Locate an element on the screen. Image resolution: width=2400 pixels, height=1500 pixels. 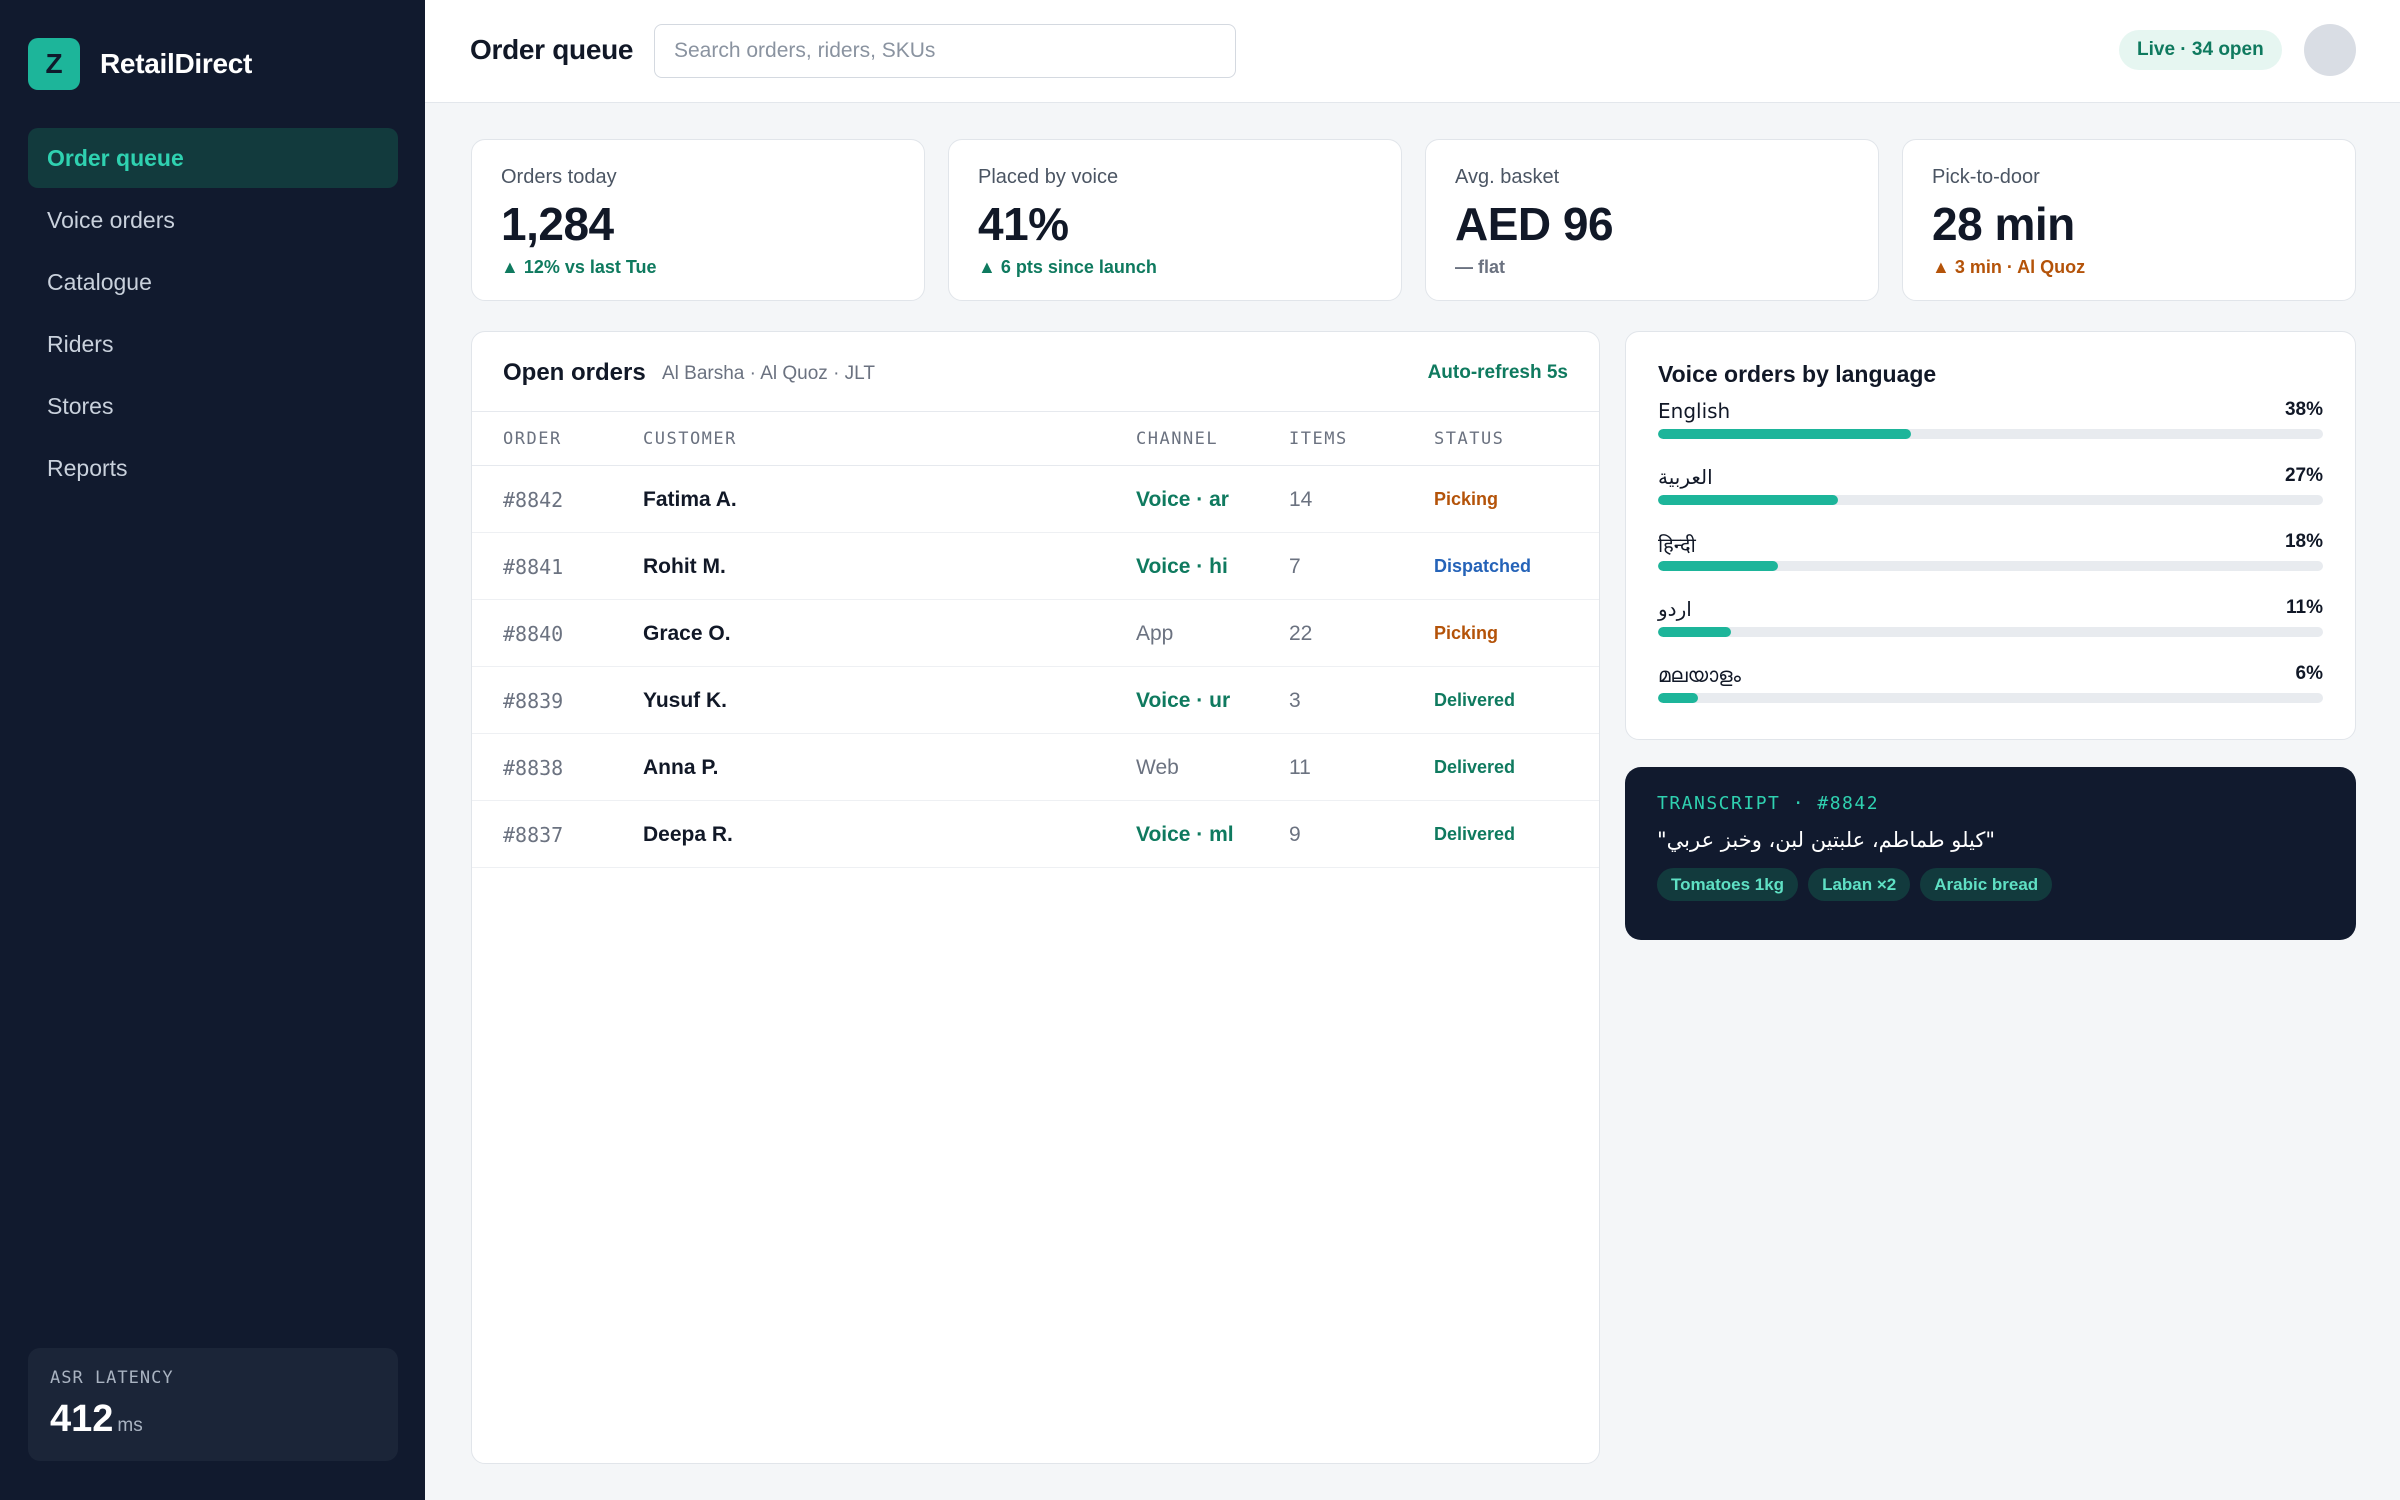
order-channel: Voice · ml is located at coordinates (1185, 834).